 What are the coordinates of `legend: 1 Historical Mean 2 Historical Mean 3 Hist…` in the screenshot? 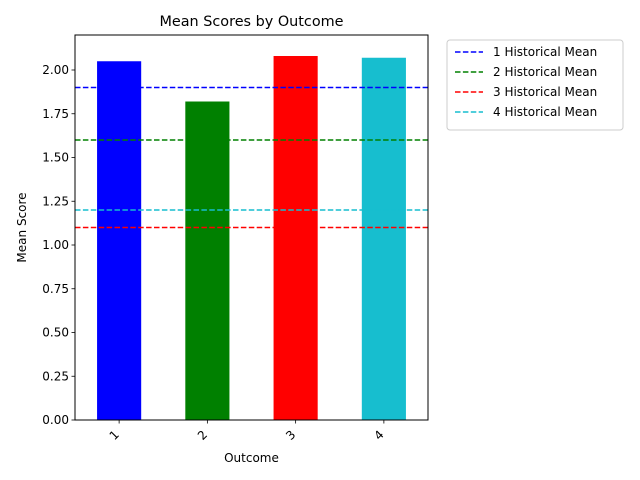 It's located at (535, 85).